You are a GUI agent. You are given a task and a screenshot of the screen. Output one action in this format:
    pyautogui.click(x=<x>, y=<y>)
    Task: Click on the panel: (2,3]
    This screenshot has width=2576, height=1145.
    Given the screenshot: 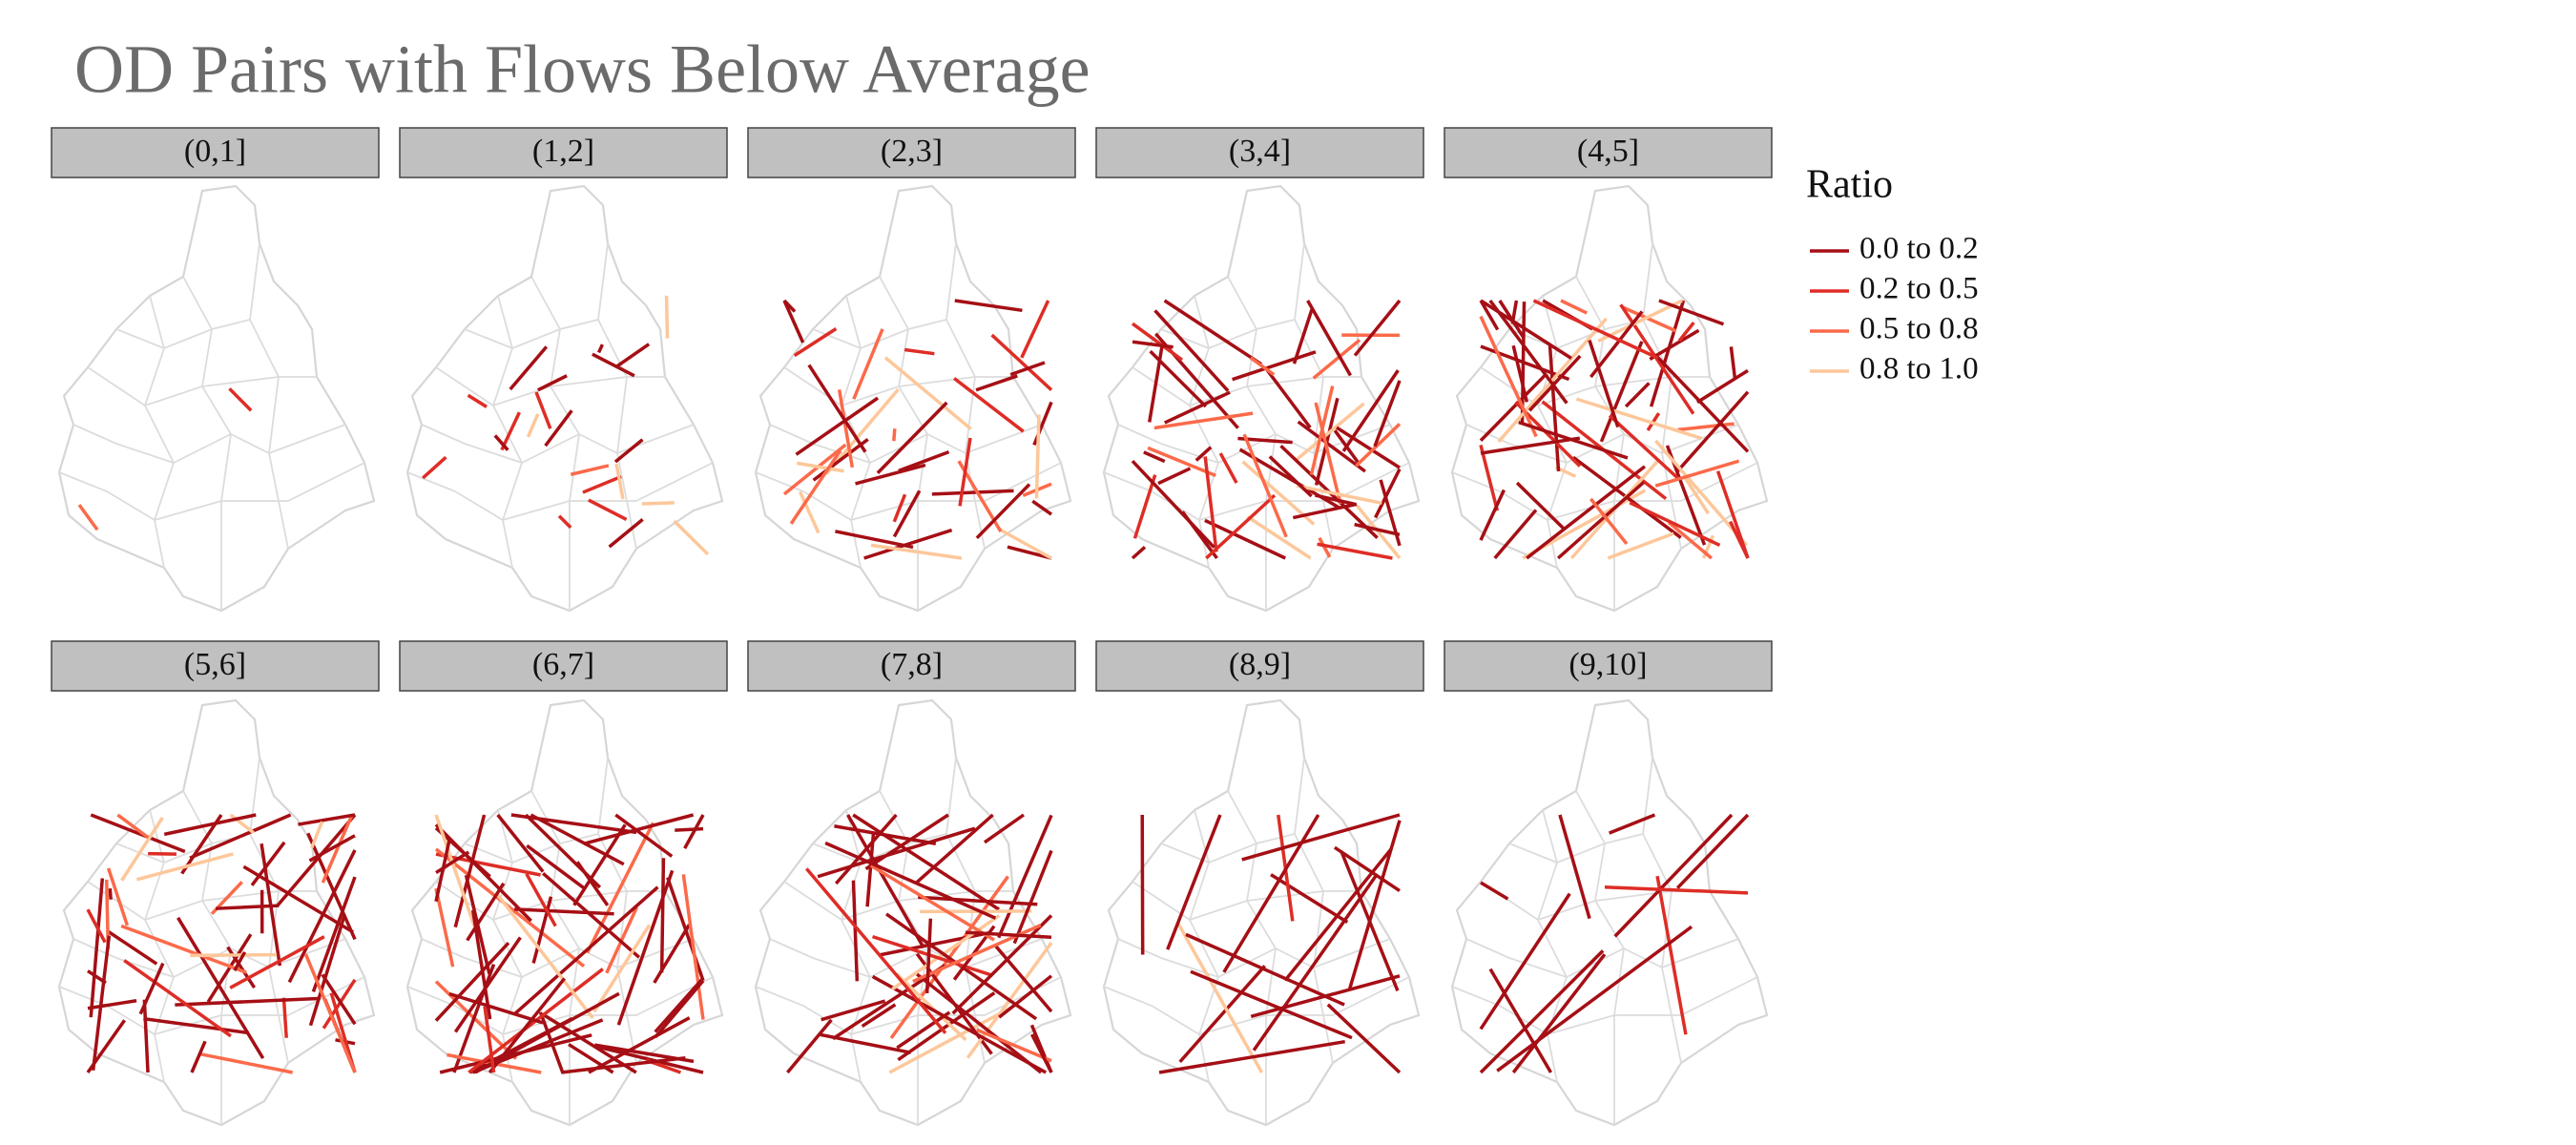 What is the action you would take?
    pyautogui.click(x=911, y=370)
    